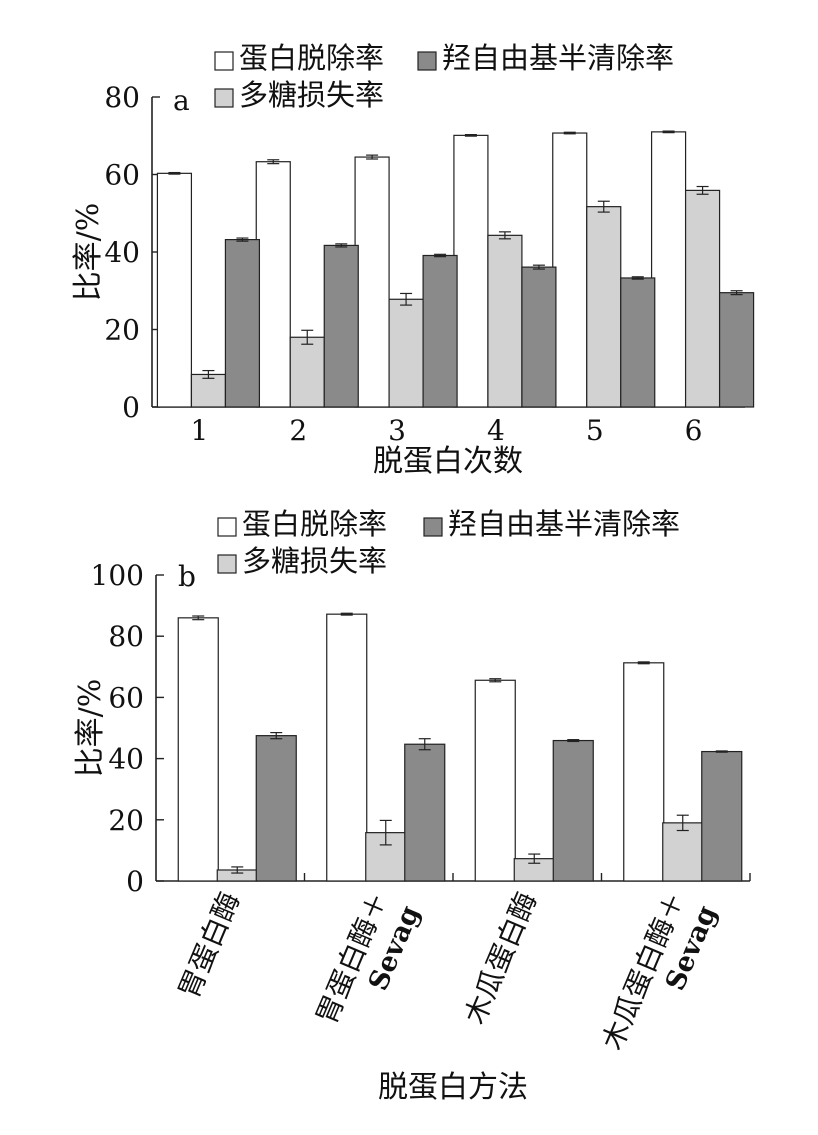 This screenshot has width=818, height=1135. What do you see at coordinates (187, 576) in the screenshot?
I see `panel-label: b` at bounding box center [187, 576].